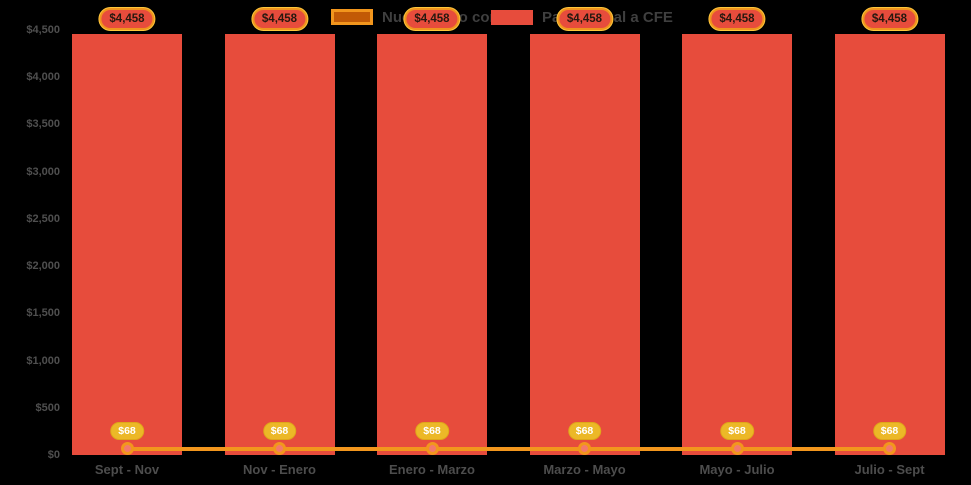  Describe the element at coordinates (352, 17) in the screenshot. I see `legend-swatch-nuevo-pago` at that location.